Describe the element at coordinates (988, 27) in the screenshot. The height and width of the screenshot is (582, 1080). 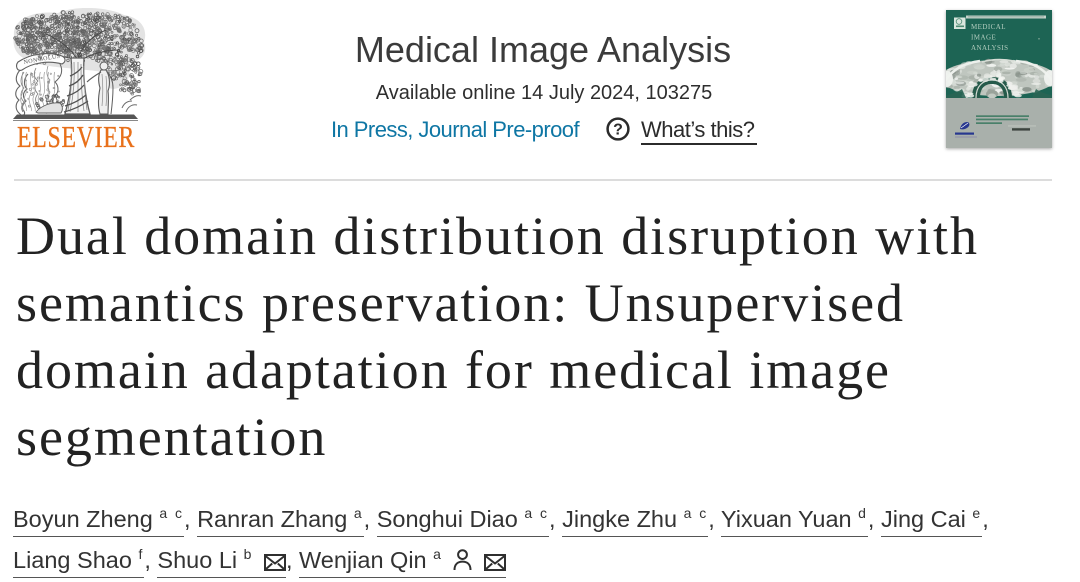
I see `svg-text: MEDICAL` at that location.